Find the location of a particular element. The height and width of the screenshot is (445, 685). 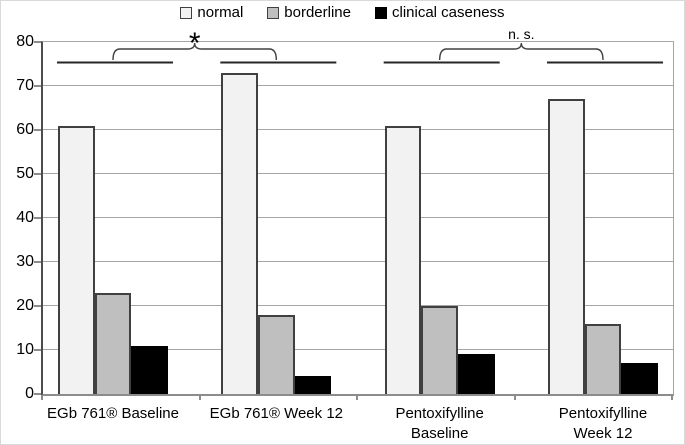

y-axis-label-40: 40 is located at coordinates (25, 217).